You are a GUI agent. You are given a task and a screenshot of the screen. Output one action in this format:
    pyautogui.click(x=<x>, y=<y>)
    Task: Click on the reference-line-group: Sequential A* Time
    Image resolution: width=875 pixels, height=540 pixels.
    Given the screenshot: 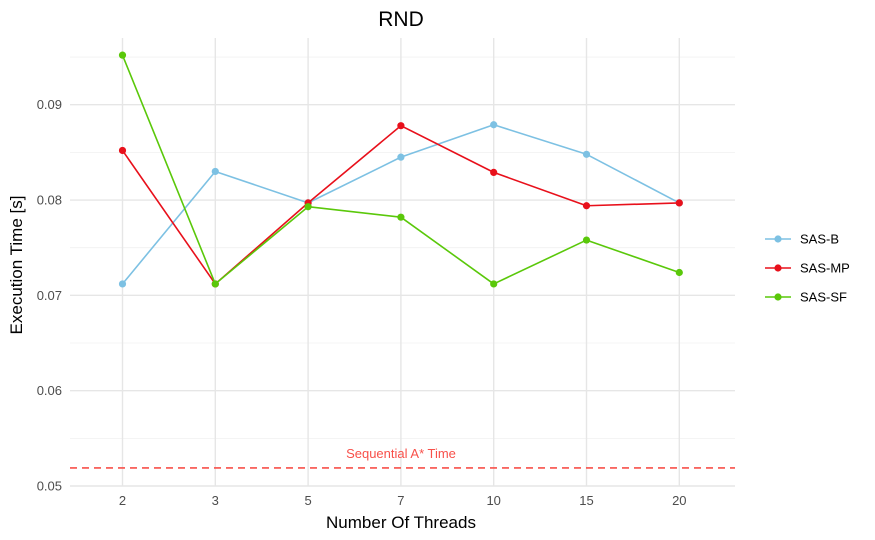 What is the action you would take?
    pyautogui.click(x=402, y=457)
    